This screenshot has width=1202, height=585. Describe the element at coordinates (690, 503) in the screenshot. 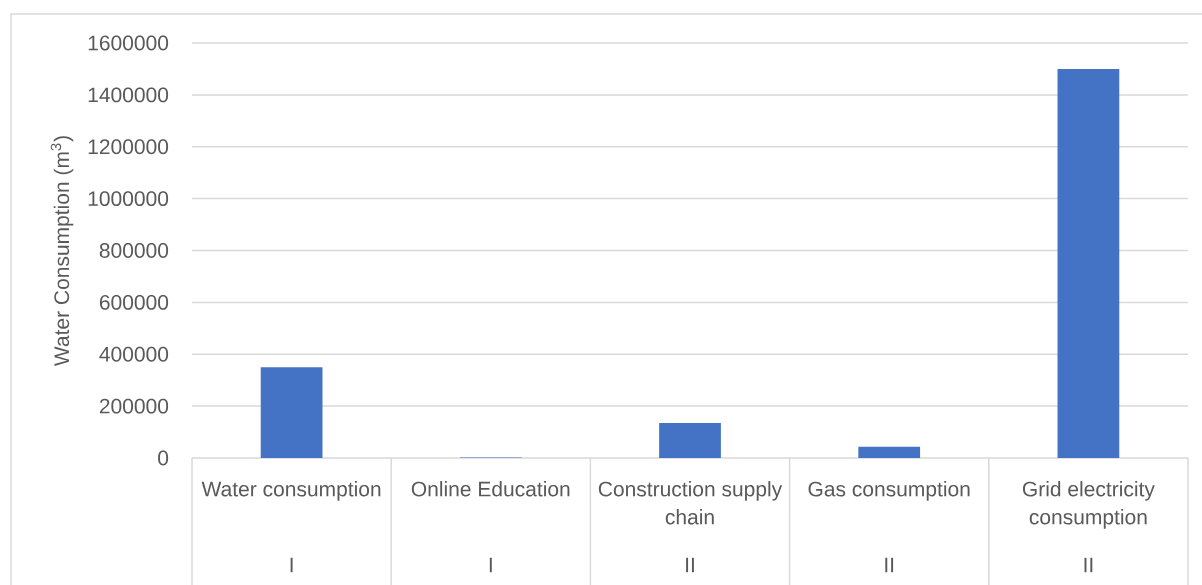

I see `x-tick-label: Construction supply chain` at that location.